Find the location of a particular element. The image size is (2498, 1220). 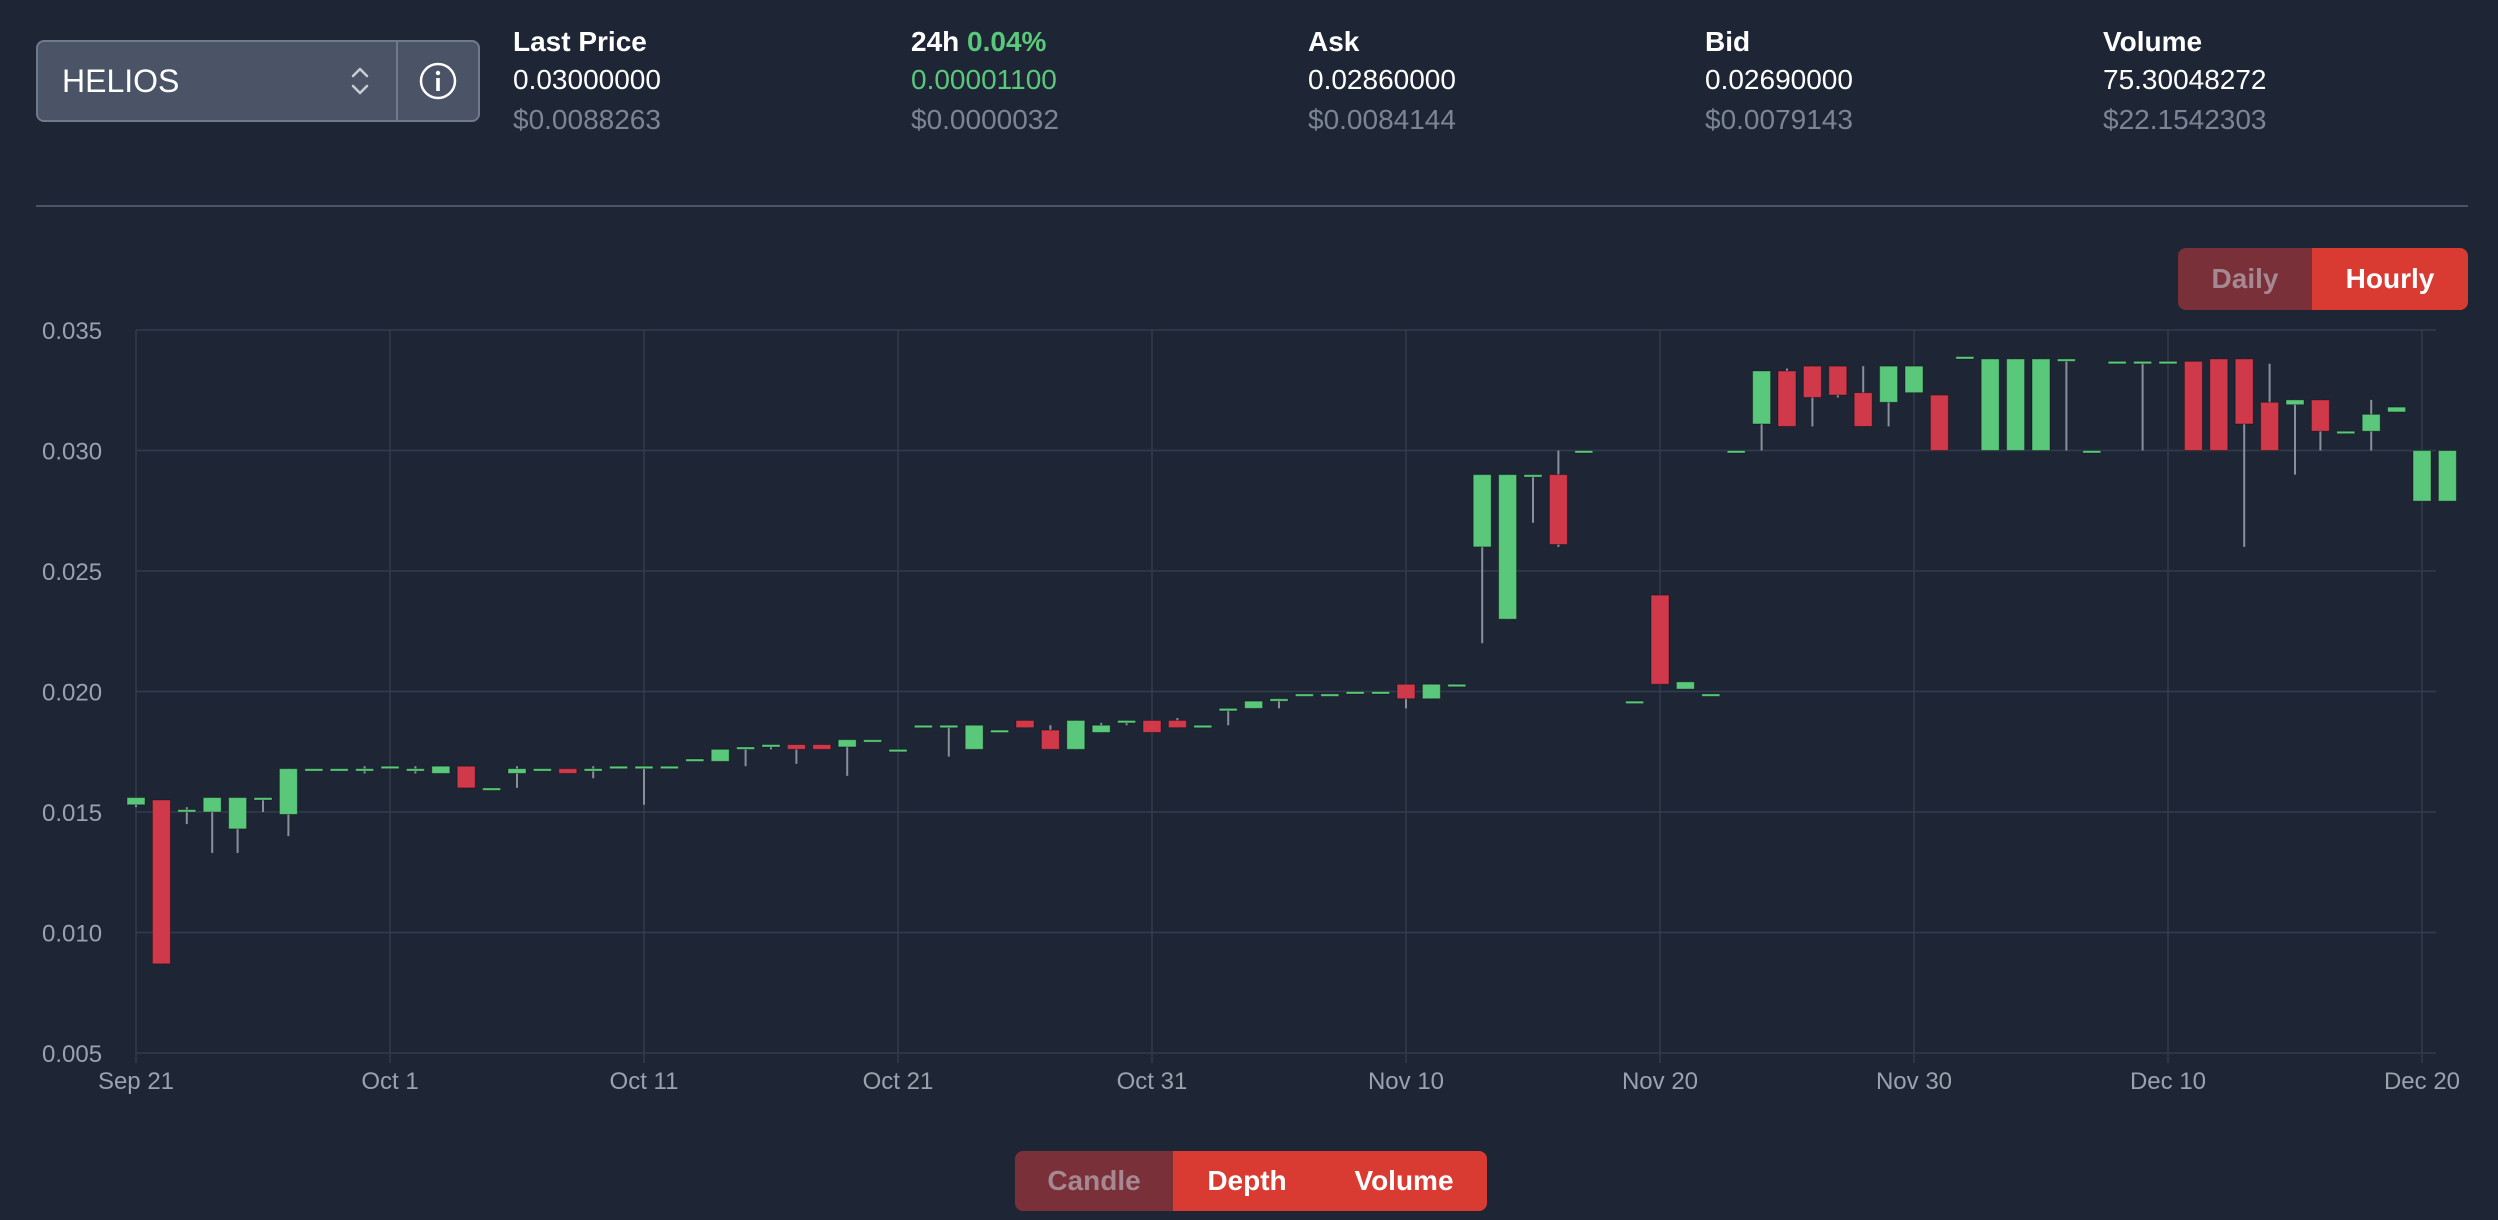

market-selector: HELIOS is located at coordinates (258, 81).